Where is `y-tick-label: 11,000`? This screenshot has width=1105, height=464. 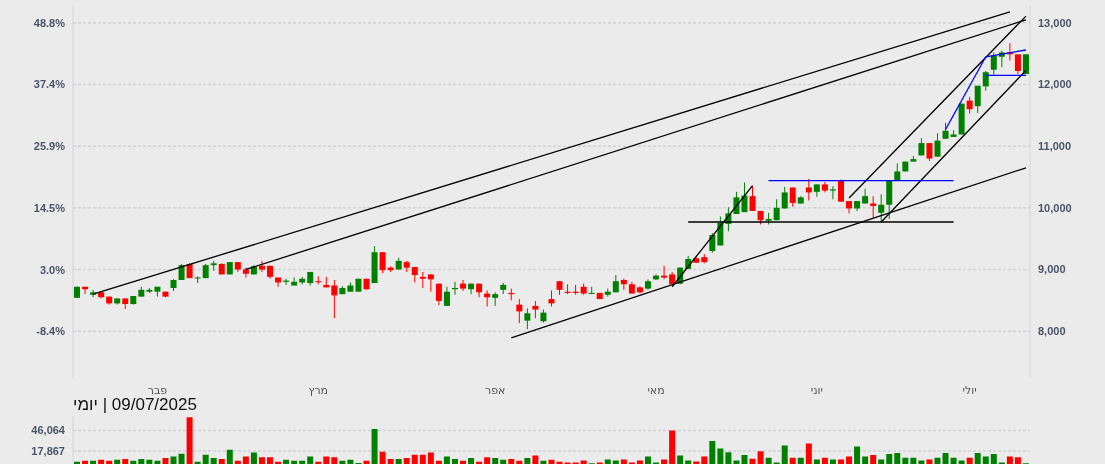
y-tick-label: 11,000 is located at coordinates (1055, 146).